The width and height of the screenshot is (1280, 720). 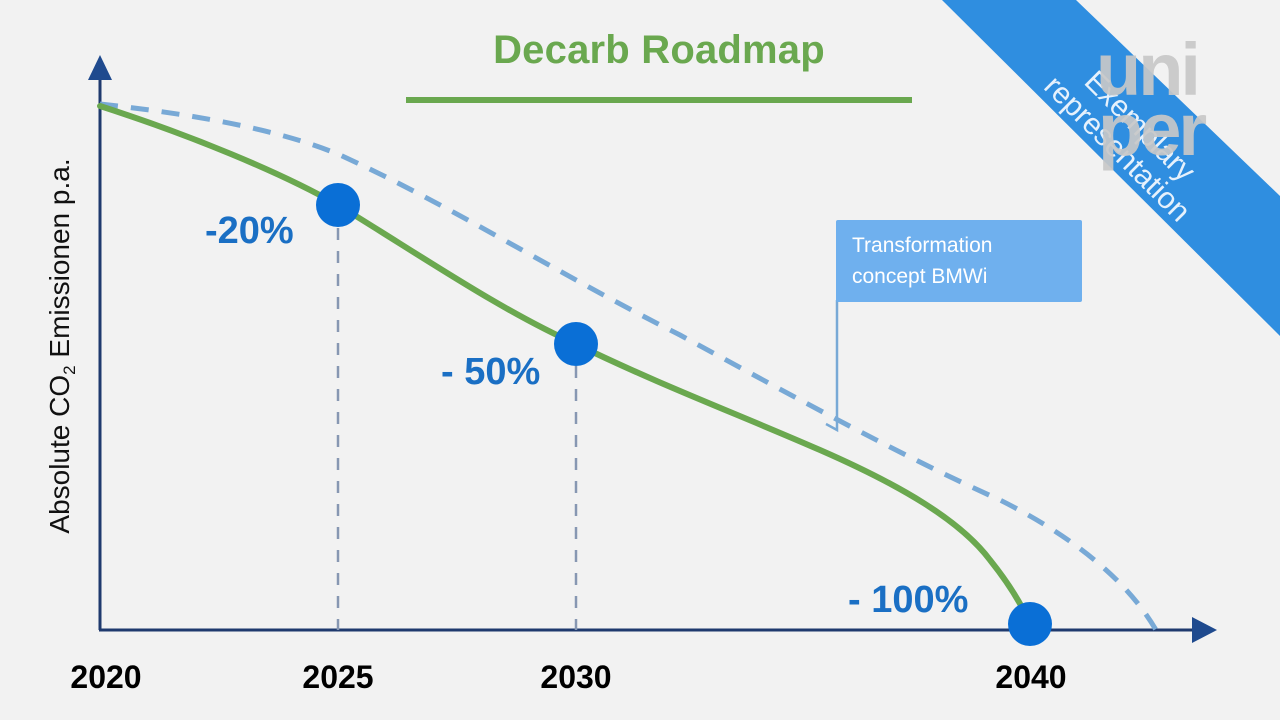 What do you see at coordinates (959, 261) in the screenshot?
I see `bmwi-callout: Transformation concept BMWi` at bounding box center [959, 261].